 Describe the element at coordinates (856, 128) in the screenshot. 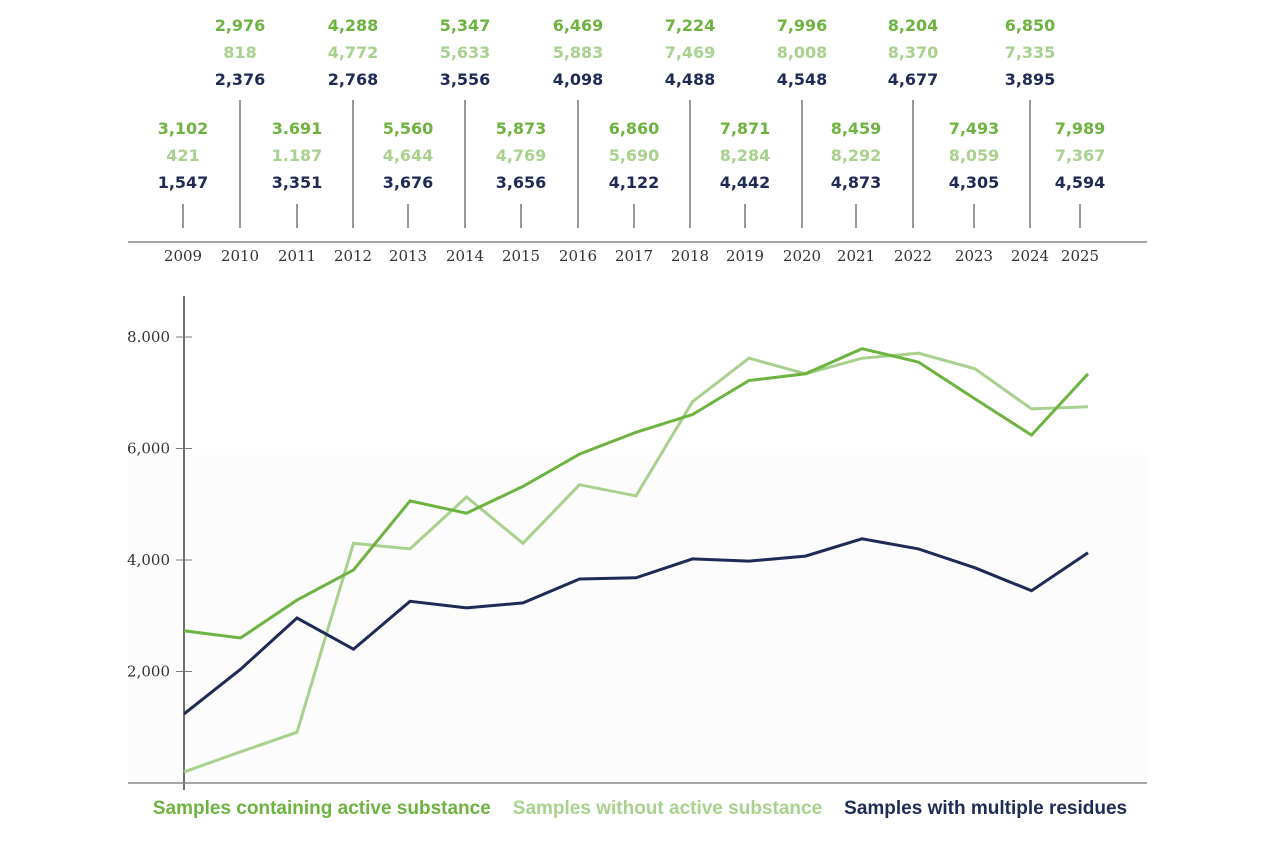

I see `data-label: 8,459` at that location.